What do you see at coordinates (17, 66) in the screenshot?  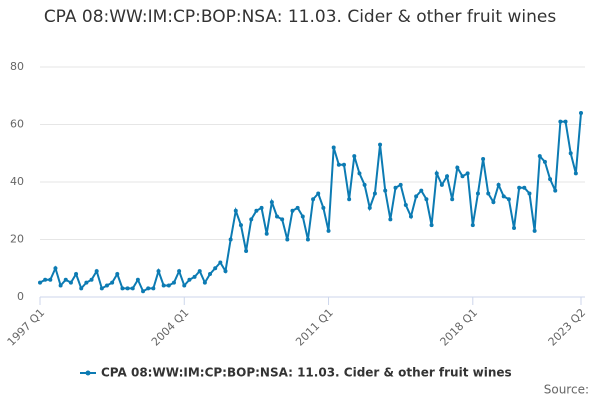 I see `y-tick-label: 80` at bounding box center [17, 66].